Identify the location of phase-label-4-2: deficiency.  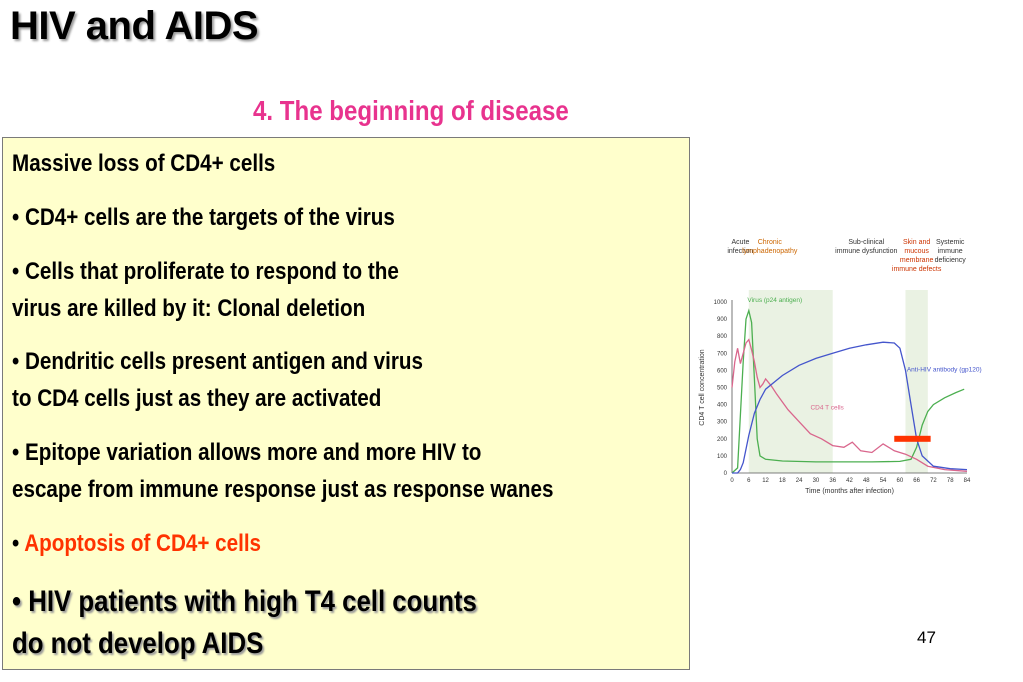
(951, 260).